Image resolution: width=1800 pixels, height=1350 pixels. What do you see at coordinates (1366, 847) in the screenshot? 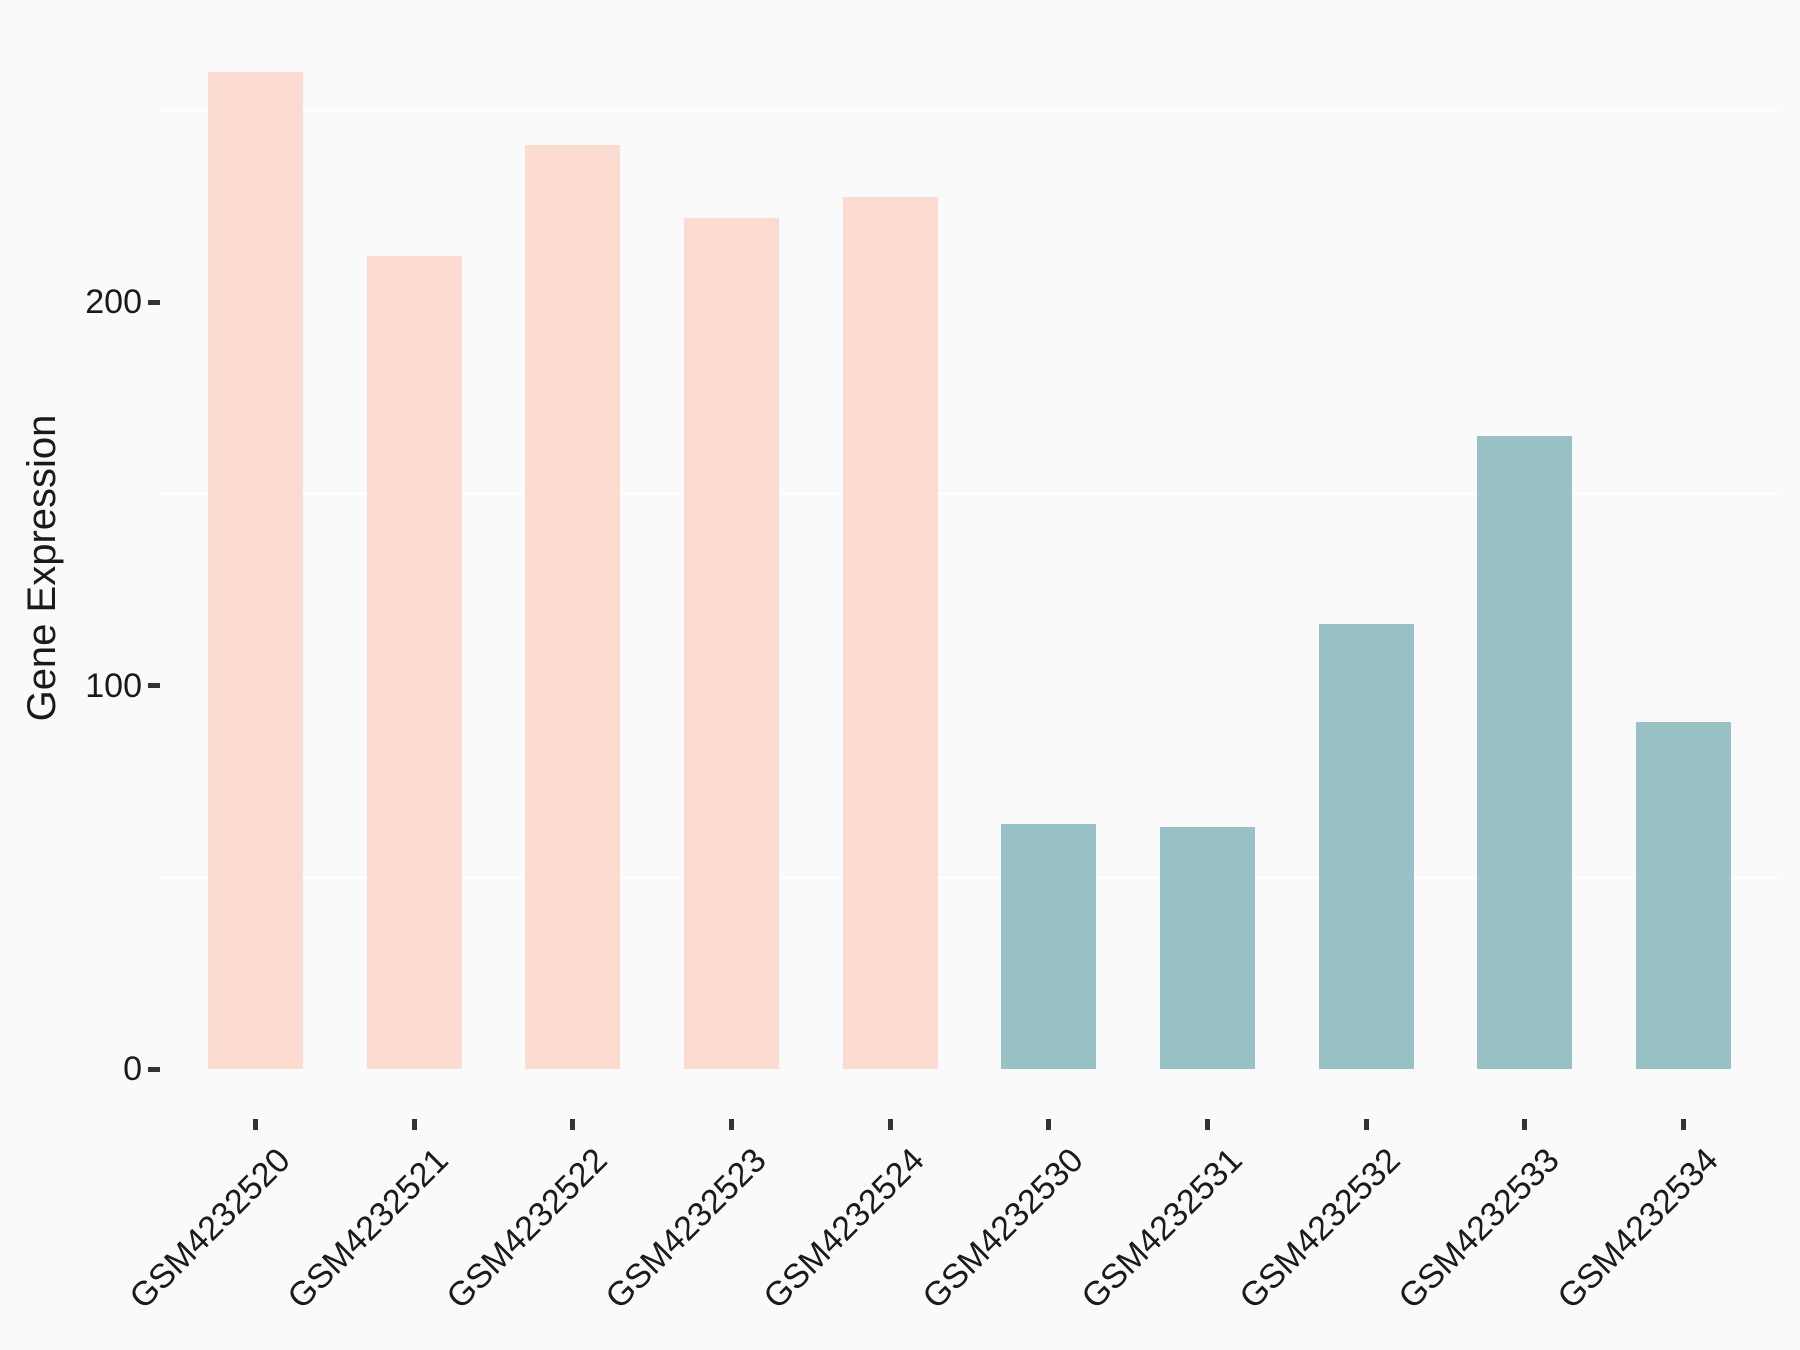
I see `bar-GSM4232532` at bounding box center [1366, 847].